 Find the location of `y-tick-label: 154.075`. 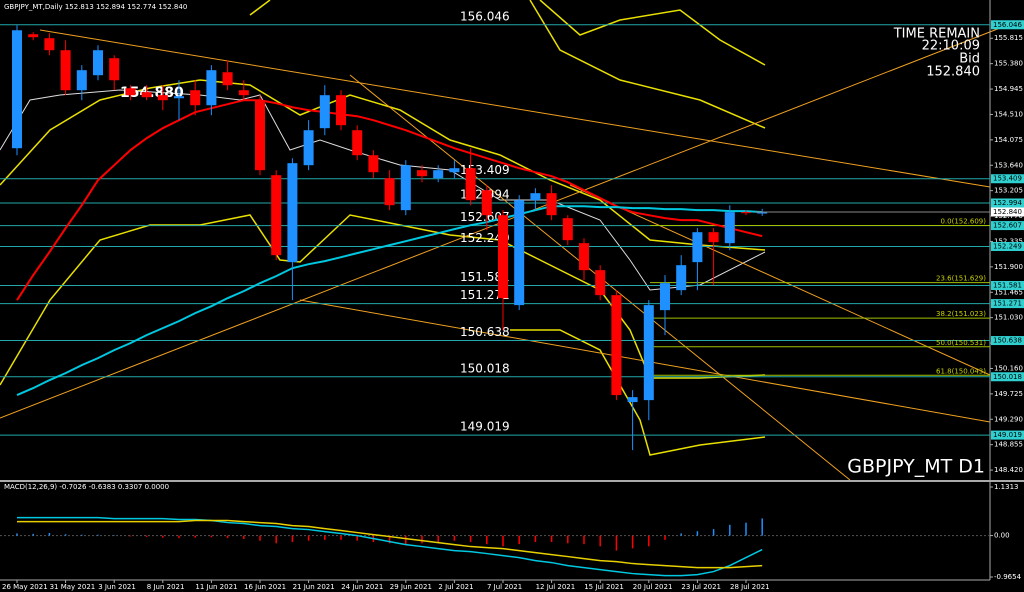

y-tick-label: 154.075 is located at coordinates (1008, 140).